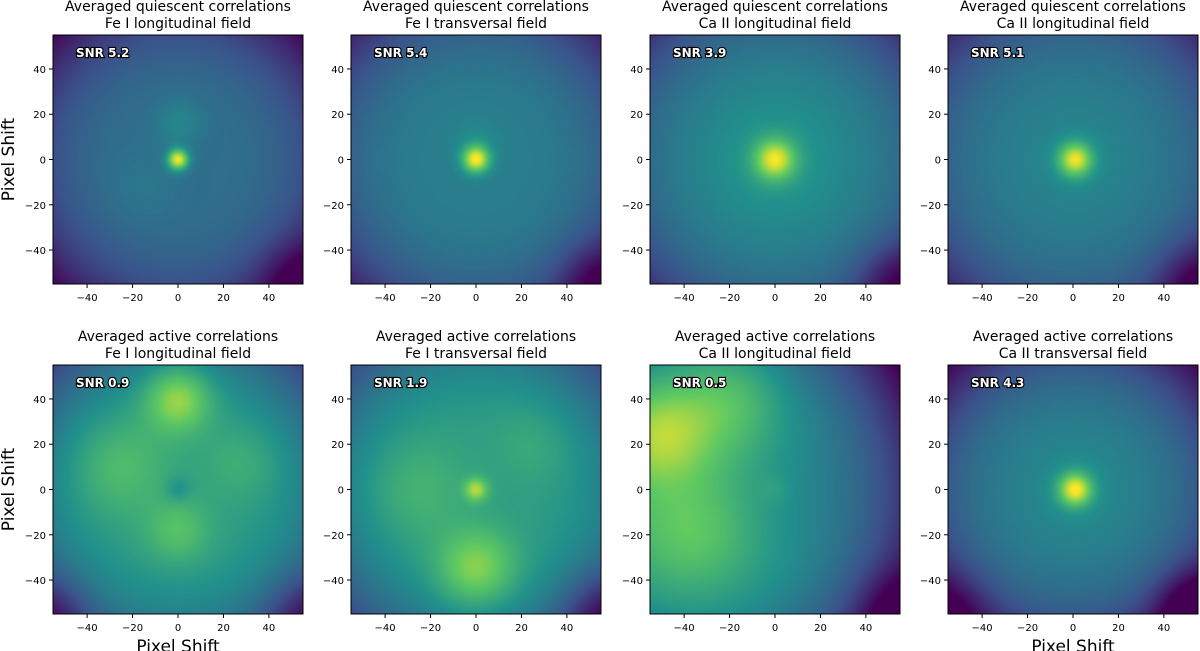 This screenshot has width=1200, height=651. I want to click on snr-label: SNR 3.9, so click(699, 53).